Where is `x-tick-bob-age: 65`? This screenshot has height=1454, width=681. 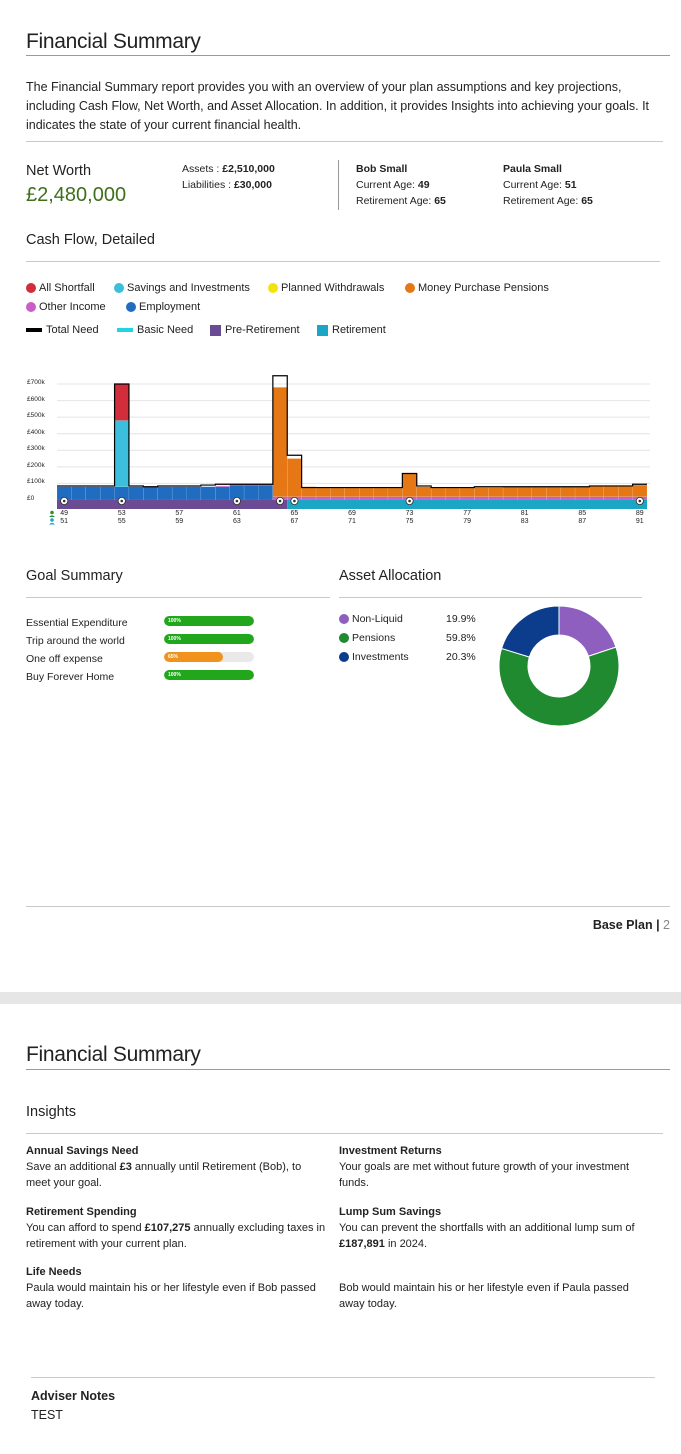 x-tick-bob-age: 65 is located at coordinates (294, 513).